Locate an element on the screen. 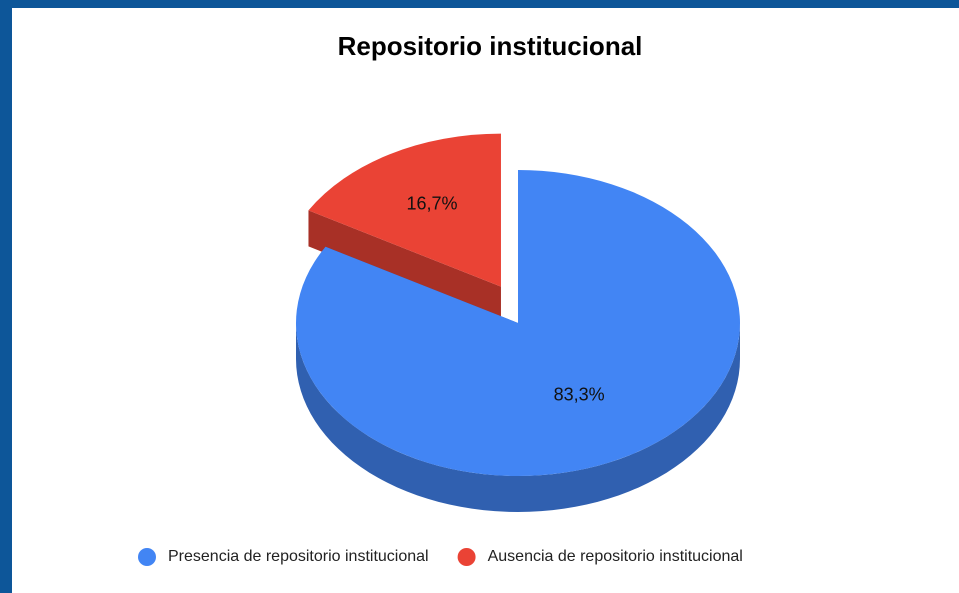 The width and height of the screenshot is (959, 593). legend-label: Presencia de repositorio institucional is located at coordinates (298, 556).